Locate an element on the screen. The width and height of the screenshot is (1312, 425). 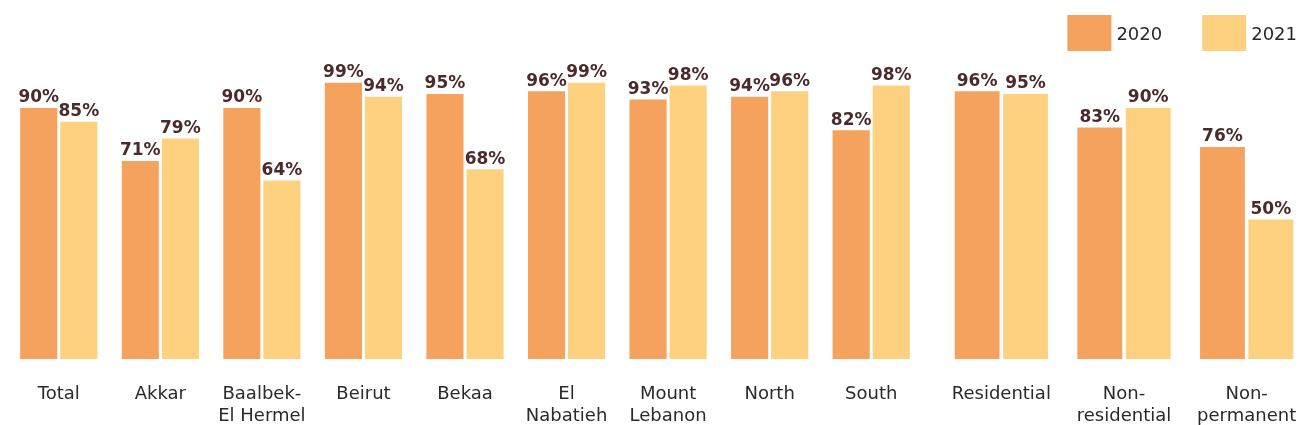
data-label: 93% is located at coordinates (648, 88).